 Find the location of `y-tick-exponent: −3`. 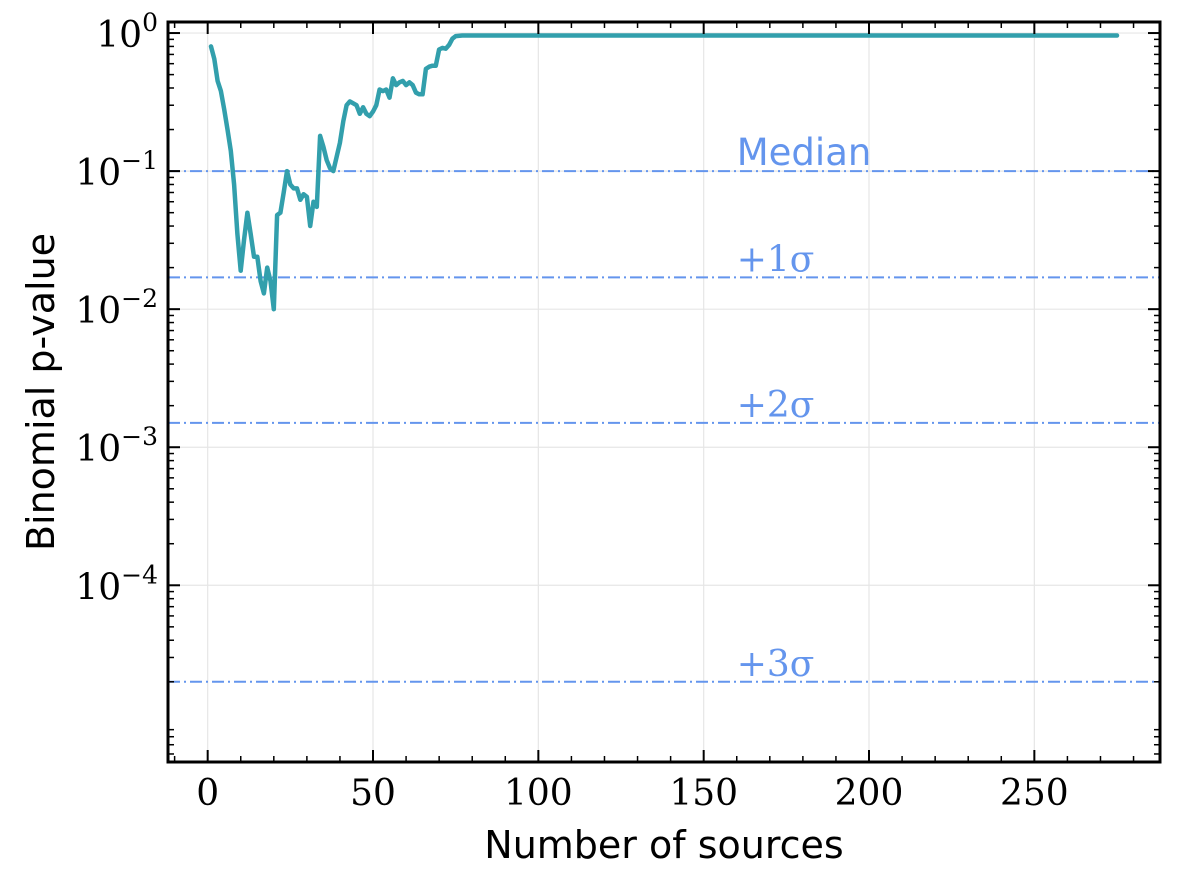

y-tick-exponent: −3 is located at coordinates (139, 436).